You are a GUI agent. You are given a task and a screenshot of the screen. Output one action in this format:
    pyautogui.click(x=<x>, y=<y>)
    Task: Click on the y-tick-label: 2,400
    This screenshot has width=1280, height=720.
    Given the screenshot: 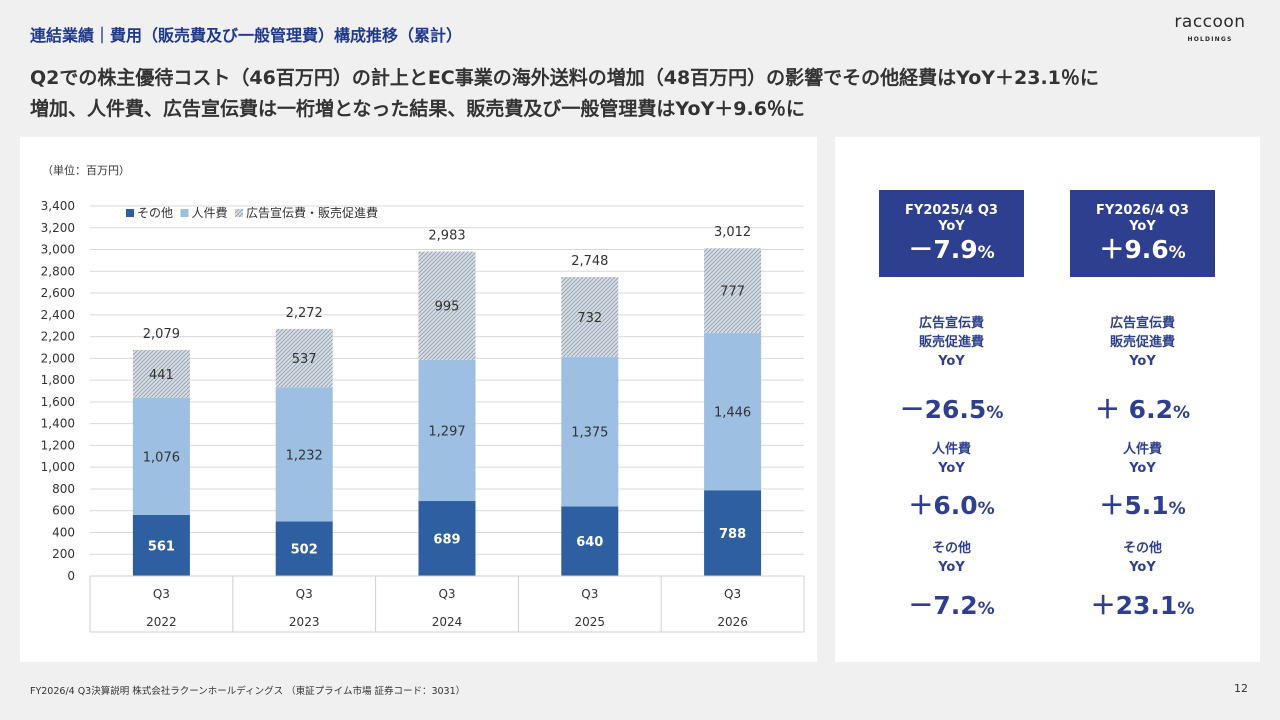 What is the action you would take?
    pyautogui.click(x=58, y=315)
    